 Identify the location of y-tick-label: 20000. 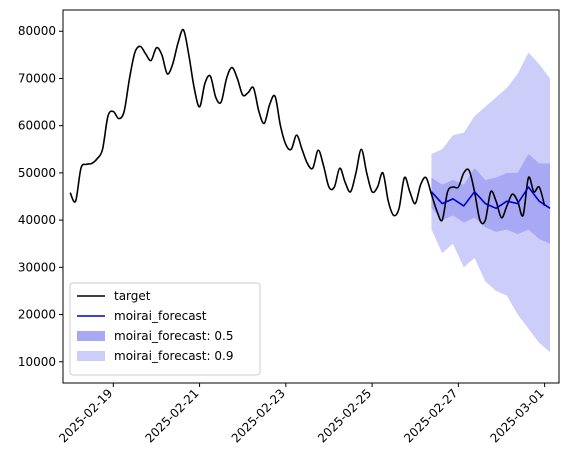
(37, 315).